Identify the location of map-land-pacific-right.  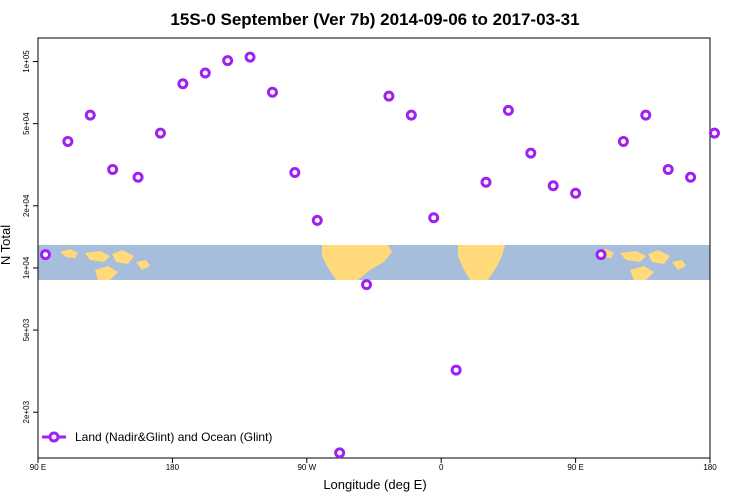
(679, 265).